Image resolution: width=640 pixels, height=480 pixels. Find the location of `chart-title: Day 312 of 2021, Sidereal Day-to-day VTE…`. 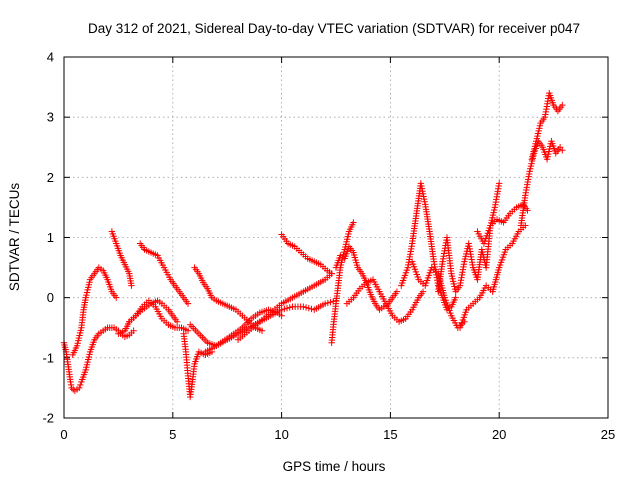

chart-title: Day 312 of 2021, Sidereal Day-to-day VTE… is located at coordinates (334, 28).